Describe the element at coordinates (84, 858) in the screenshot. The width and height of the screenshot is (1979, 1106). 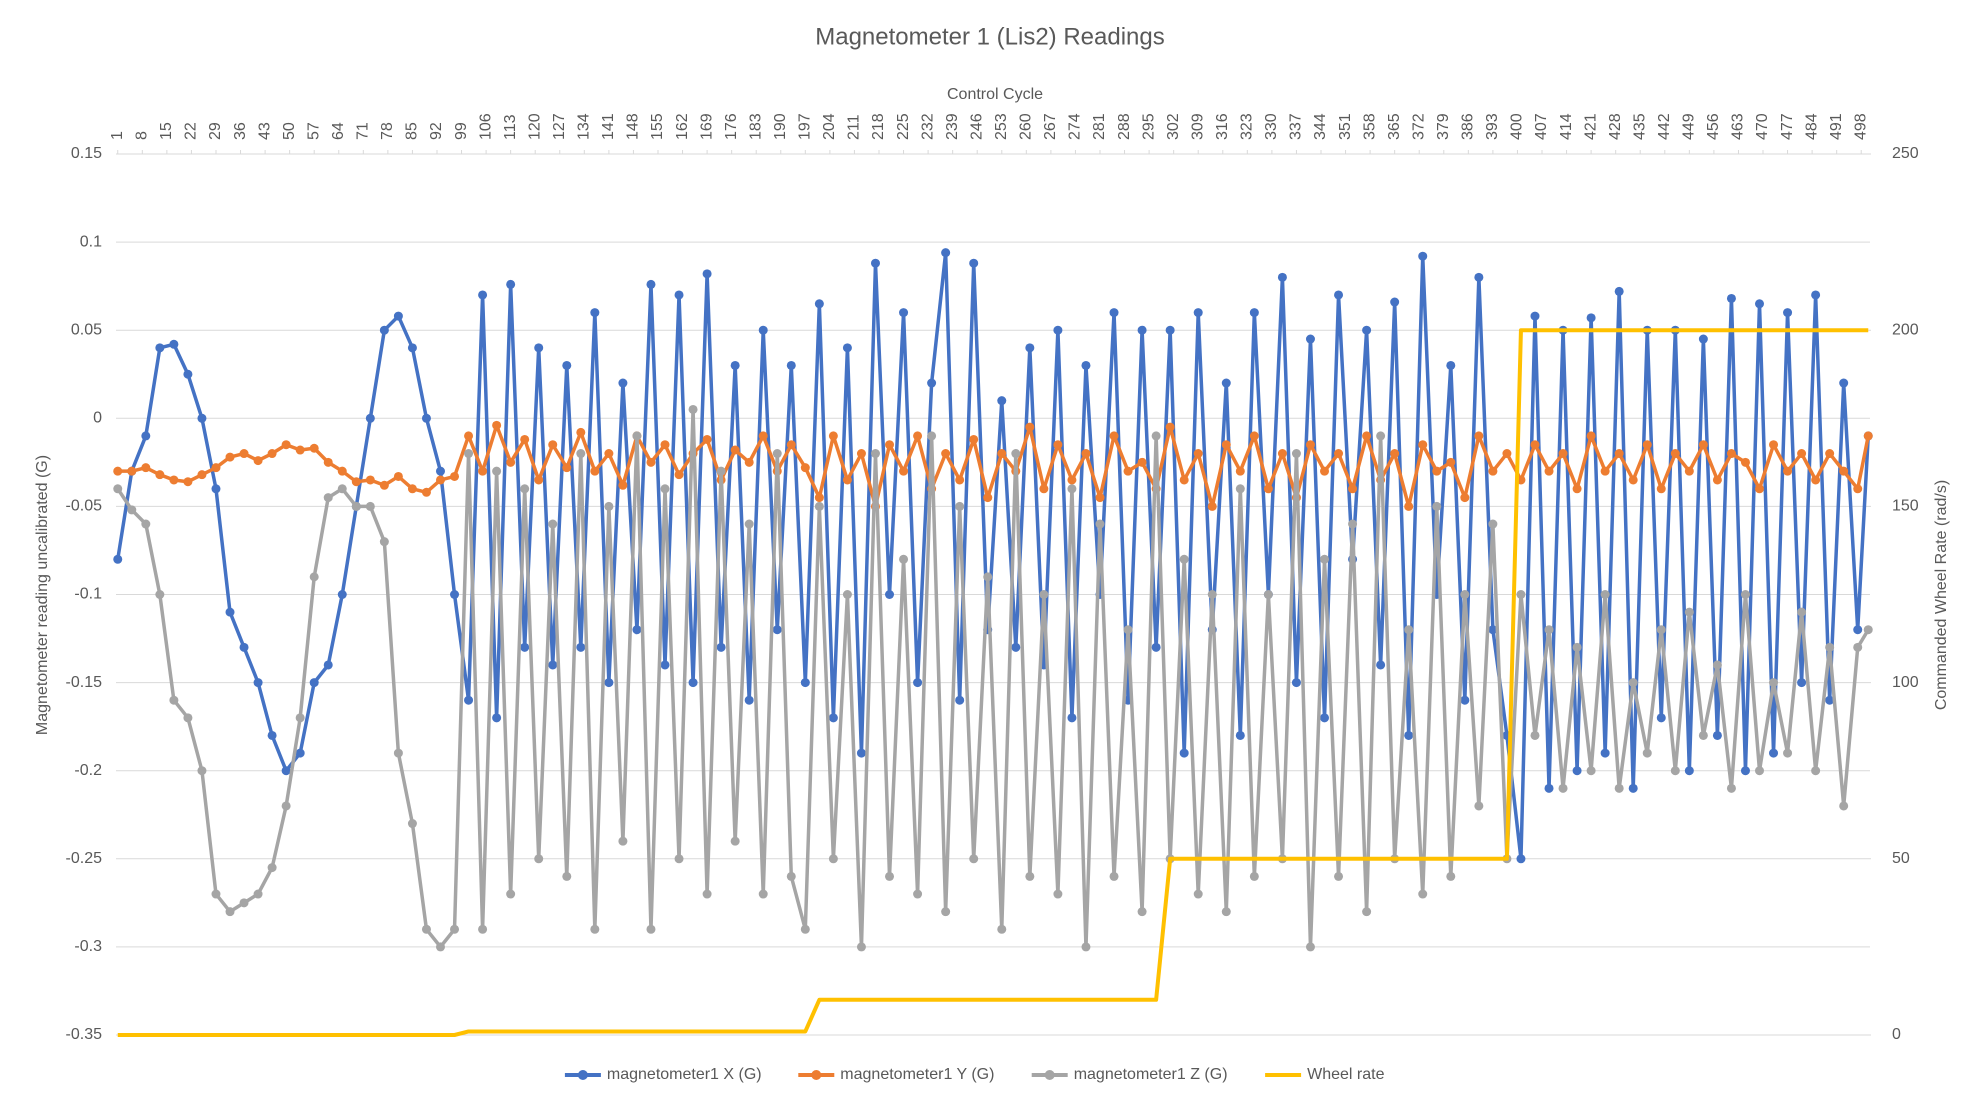
I see `y-tick-label: -0.25` at that location.